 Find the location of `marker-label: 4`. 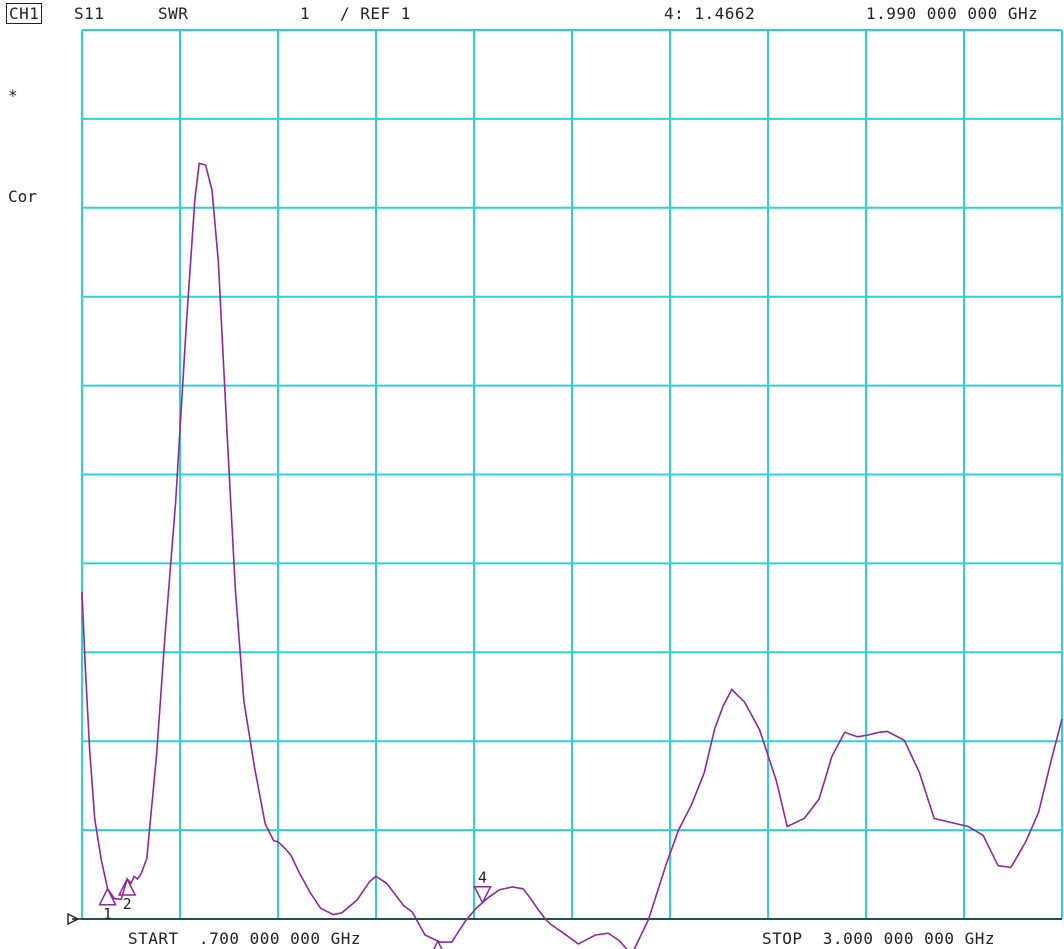

marker-label: 4 is located at coordinates (482, 878).